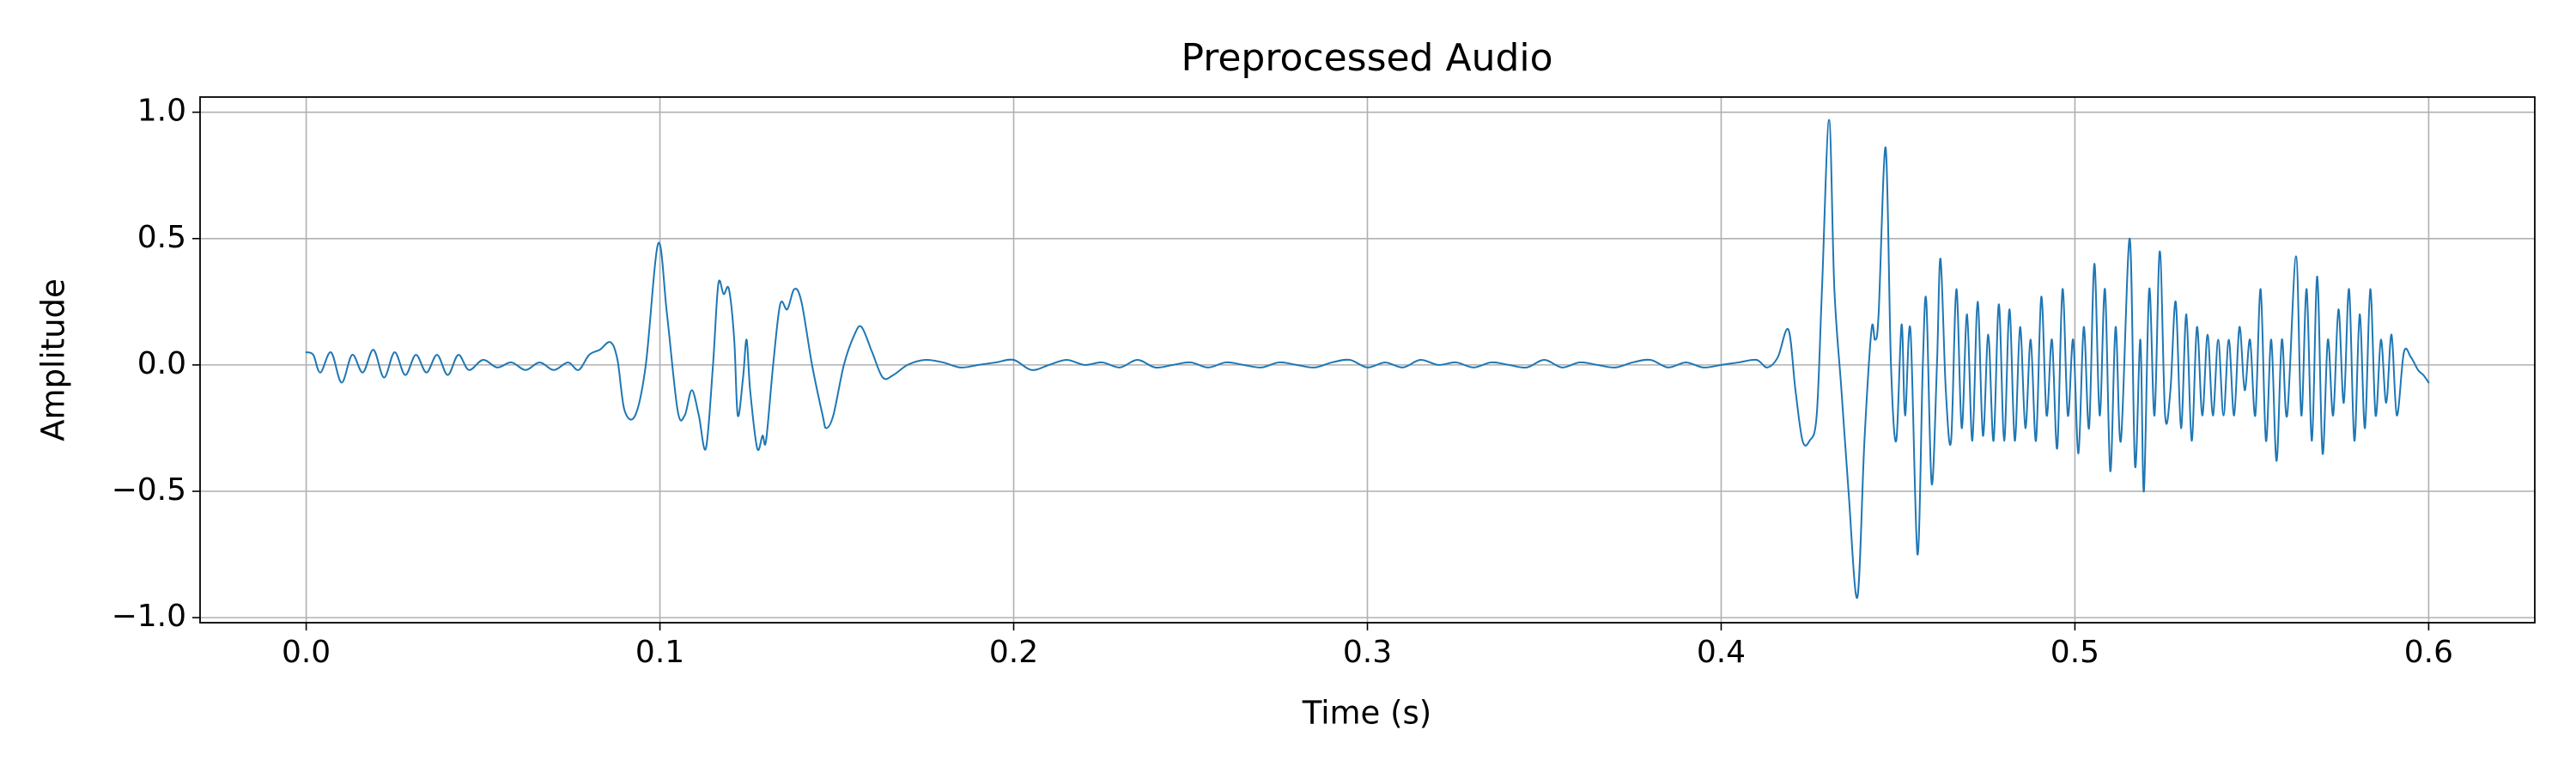 The width and height of the screenshot is (2576, 773). What do you see at coordinates (53, 359) in the screenshot?
I see `y-axis-label: Amplitude` at bounding box center [53, 359].